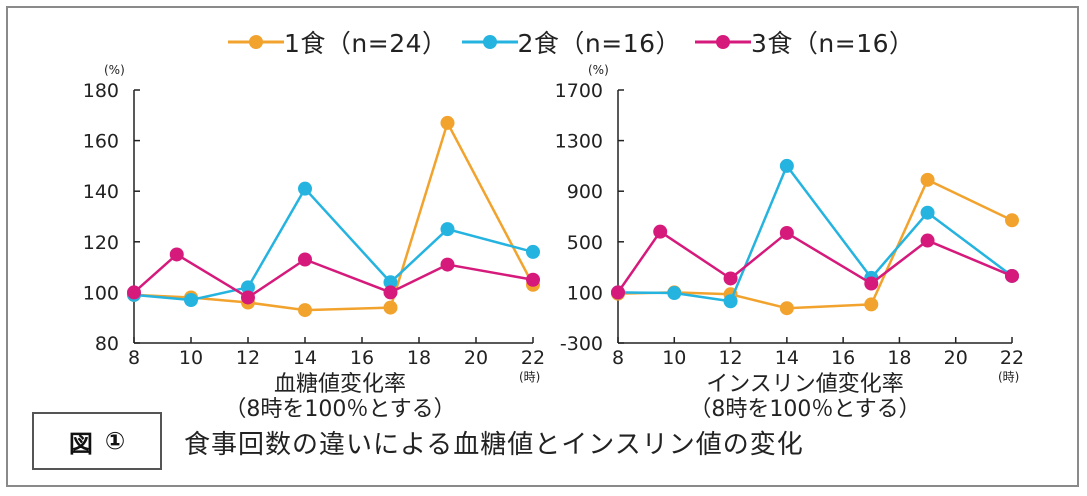  Describe the element at coordinates (97, 441) in the screenshot. I see `figure-number-box: 図 ①` at that location.